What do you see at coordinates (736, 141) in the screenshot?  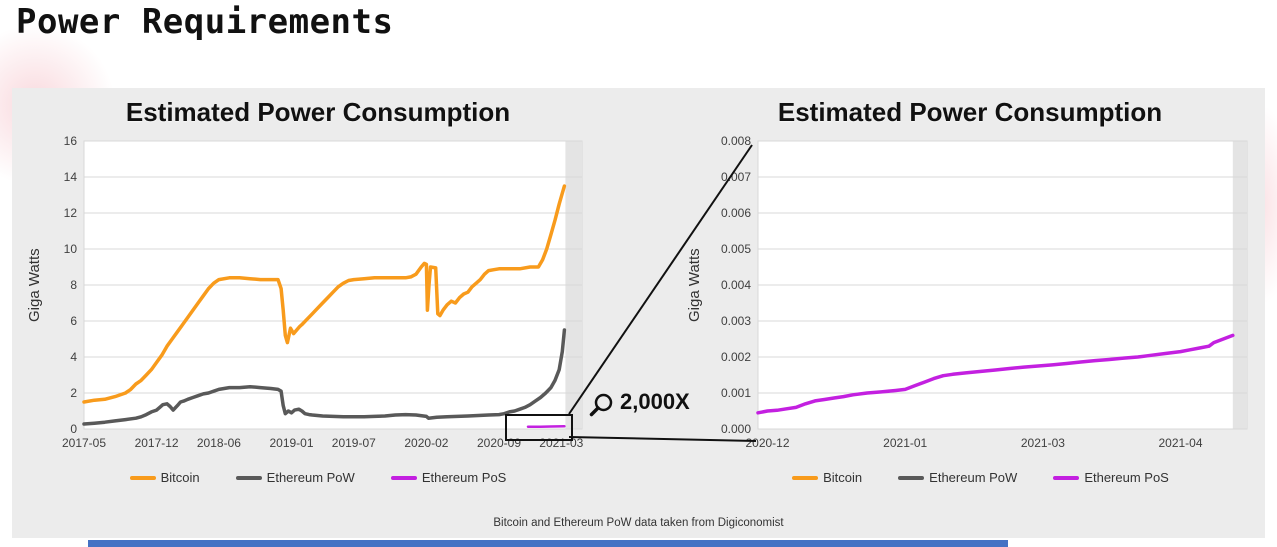 I see `svg-text: 0.008` at bounding box center [736, 141].